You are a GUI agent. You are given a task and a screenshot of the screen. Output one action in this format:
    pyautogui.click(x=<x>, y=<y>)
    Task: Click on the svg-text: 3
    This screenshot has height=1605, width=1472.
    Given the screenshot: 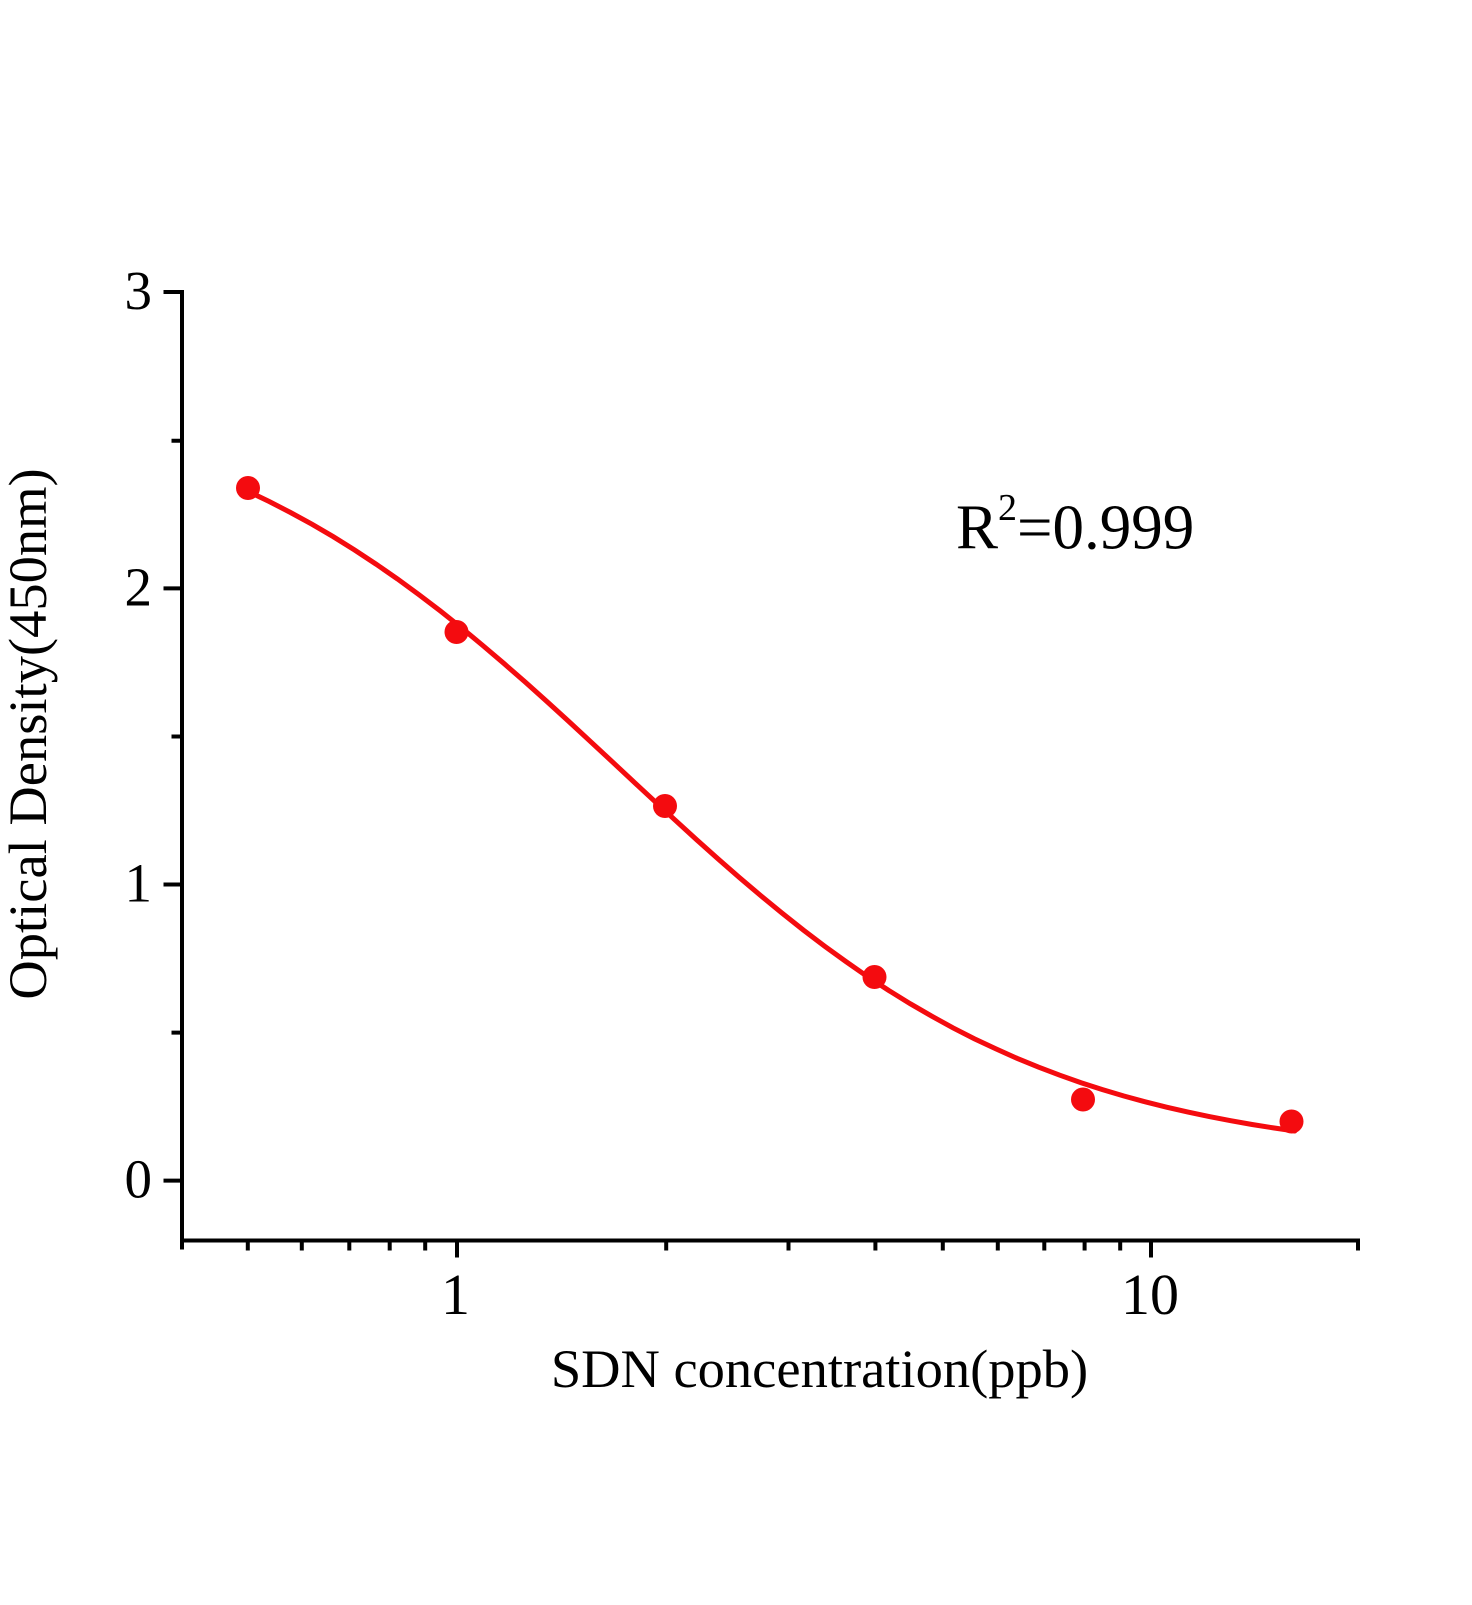 What is the action you would take?
    pyautogui.click(x=139, y=290)
    